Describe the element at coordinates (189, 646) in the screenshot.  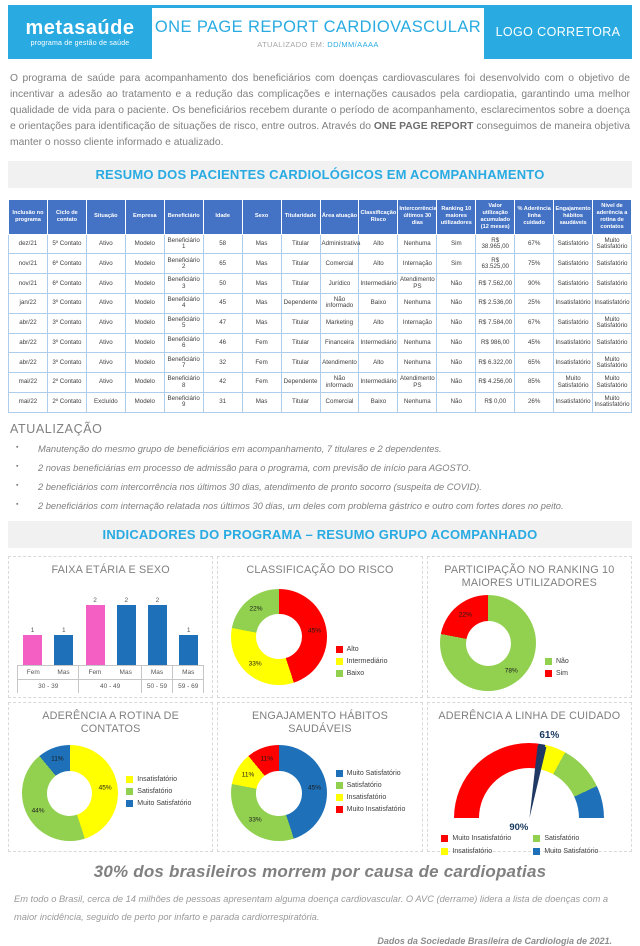
I see `bar-slot: 1` at that location.